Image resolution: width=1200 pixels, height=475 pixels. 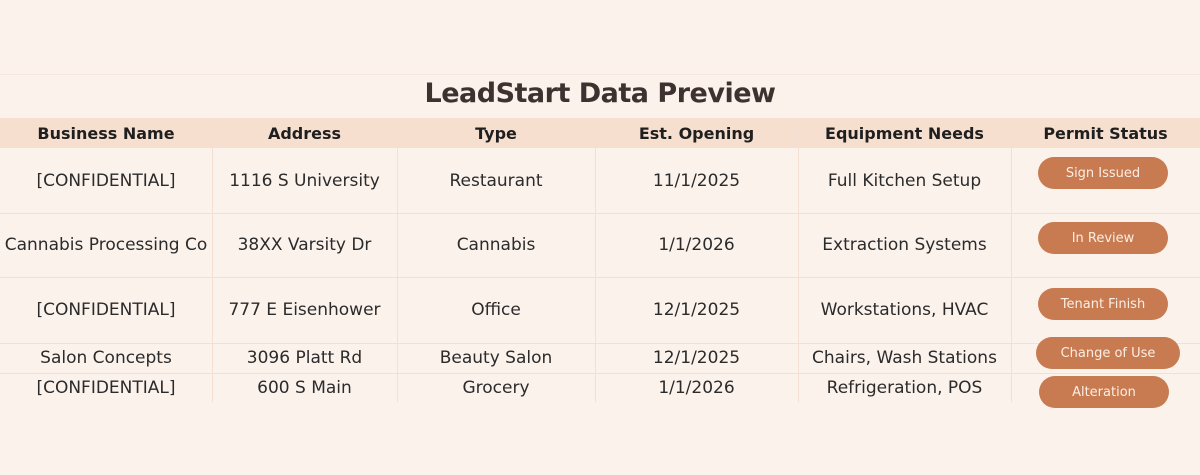 I want to click on table-cell: Full Kitchen Setup, so click(x=904, y=180).